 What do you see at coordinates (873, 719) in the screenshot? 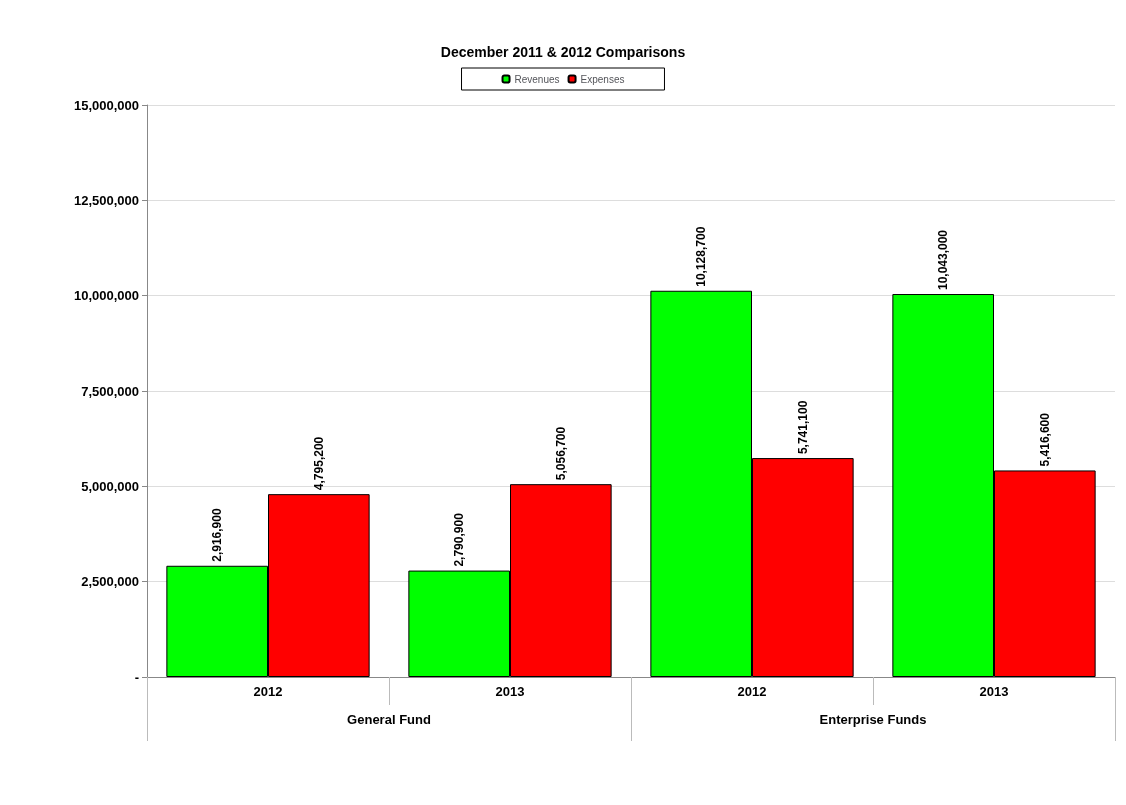
I see `text: Enterprise Funds` at bounding box center [873, 719].